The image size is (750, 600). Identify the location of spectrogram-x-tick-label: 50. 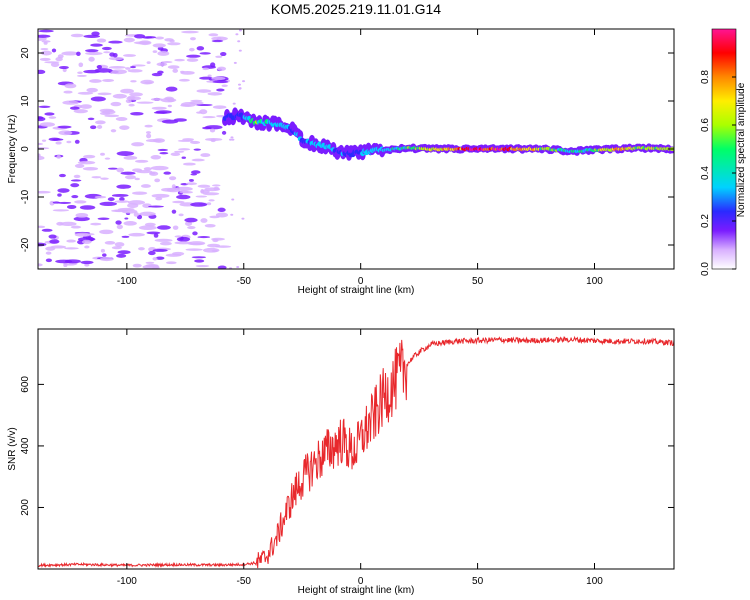
(478, 281).